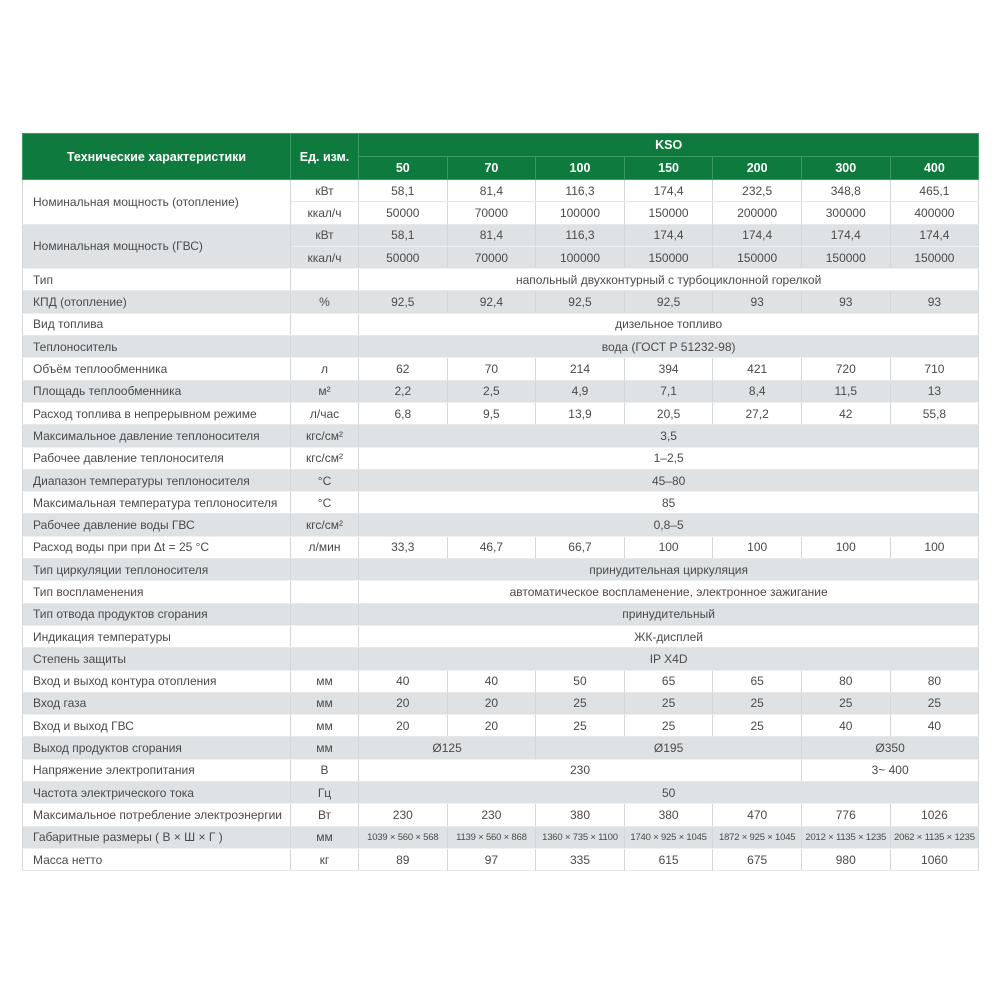  I want to click on value-cell: 70, so click(491, 369).